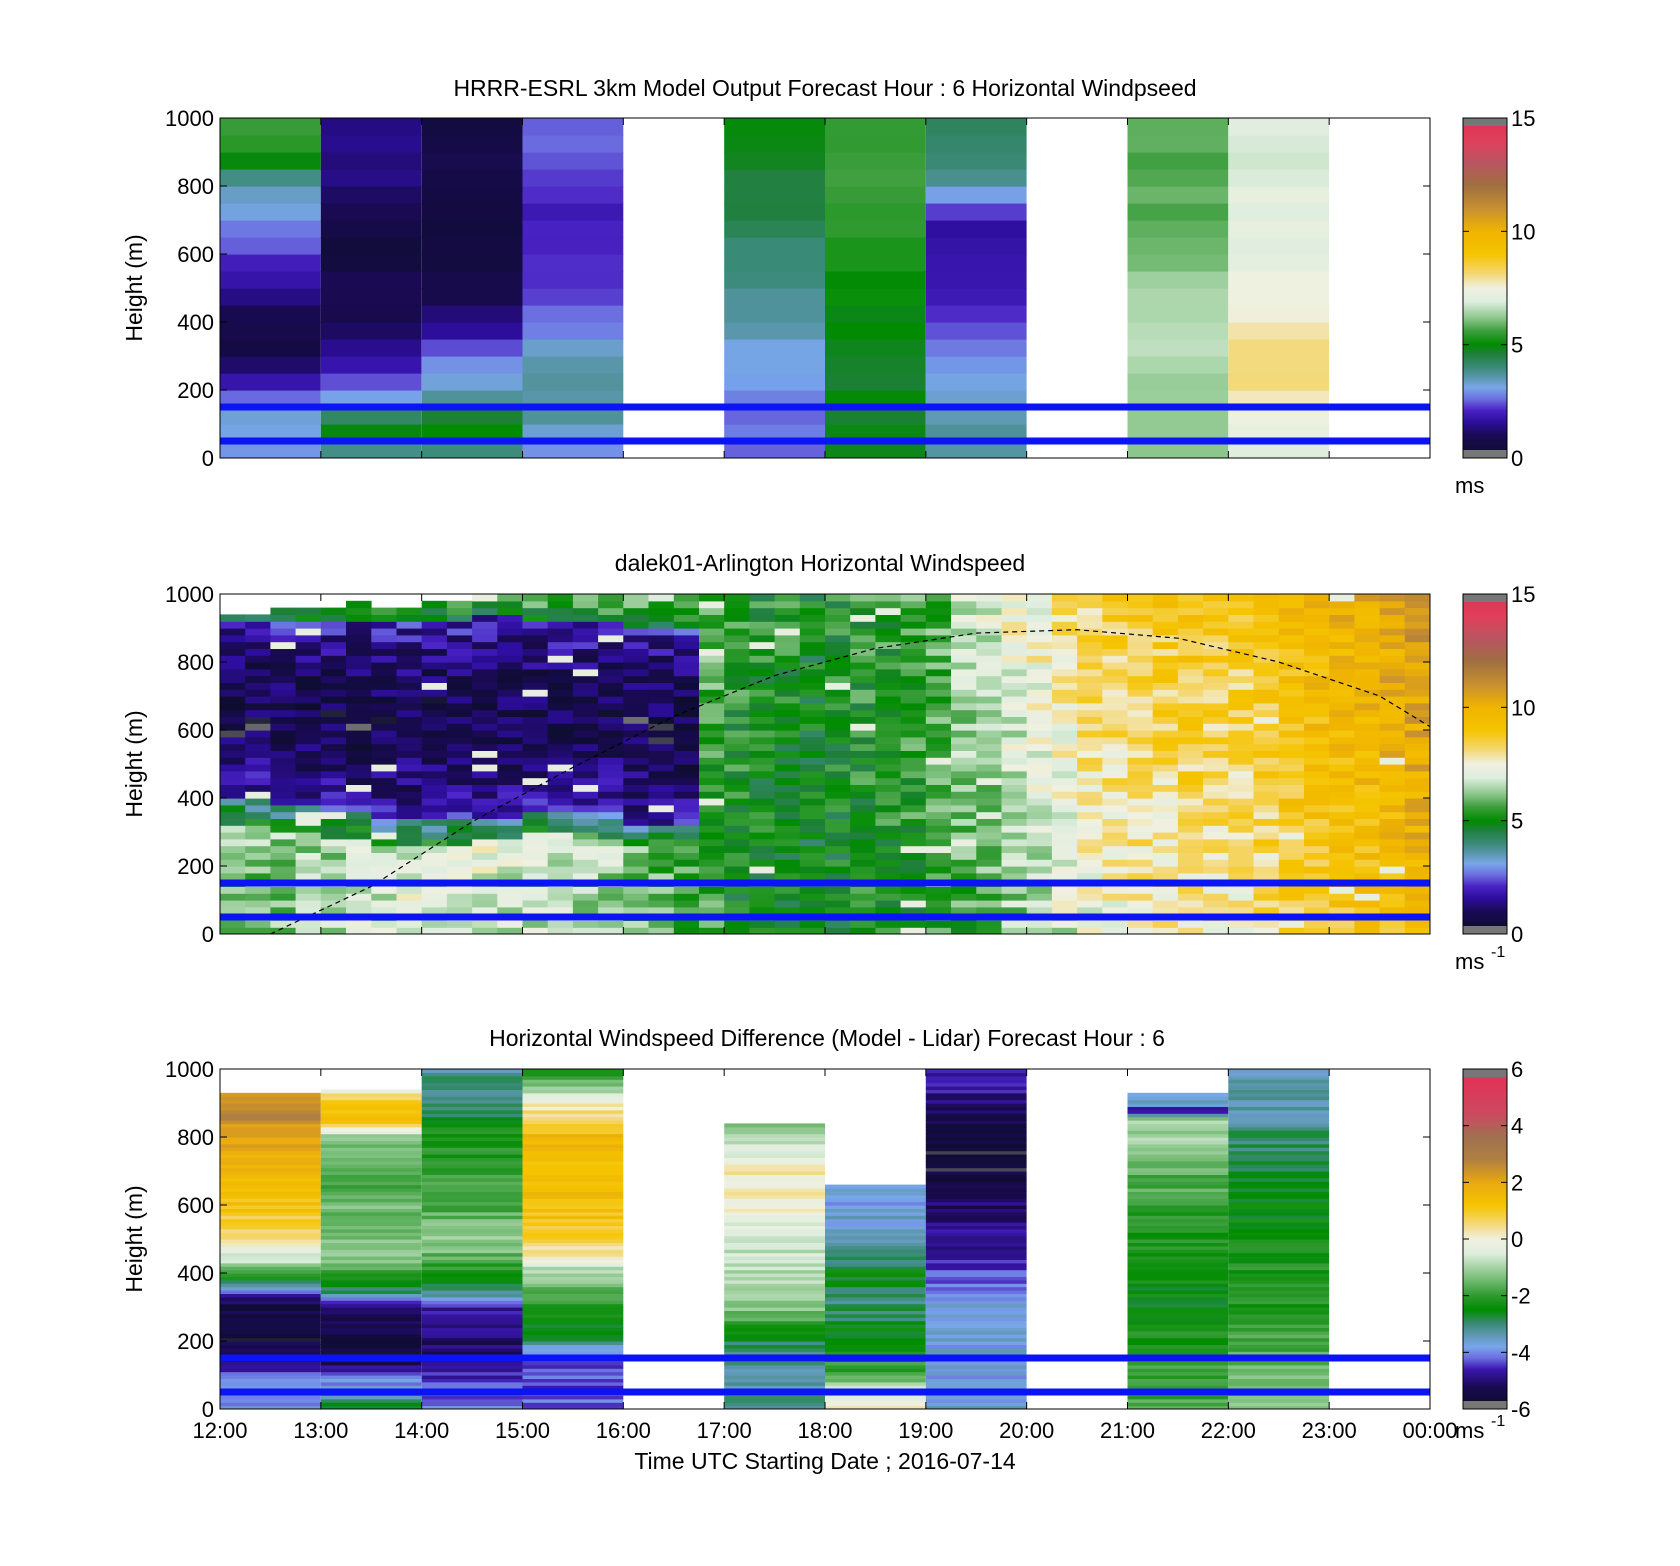 The image size is (1680, 1566). What do you see at coordinates (1517, 1069) in the screenshot?
I see `colorbar-tick-label: 6` at bounding box center [1517, 1069].